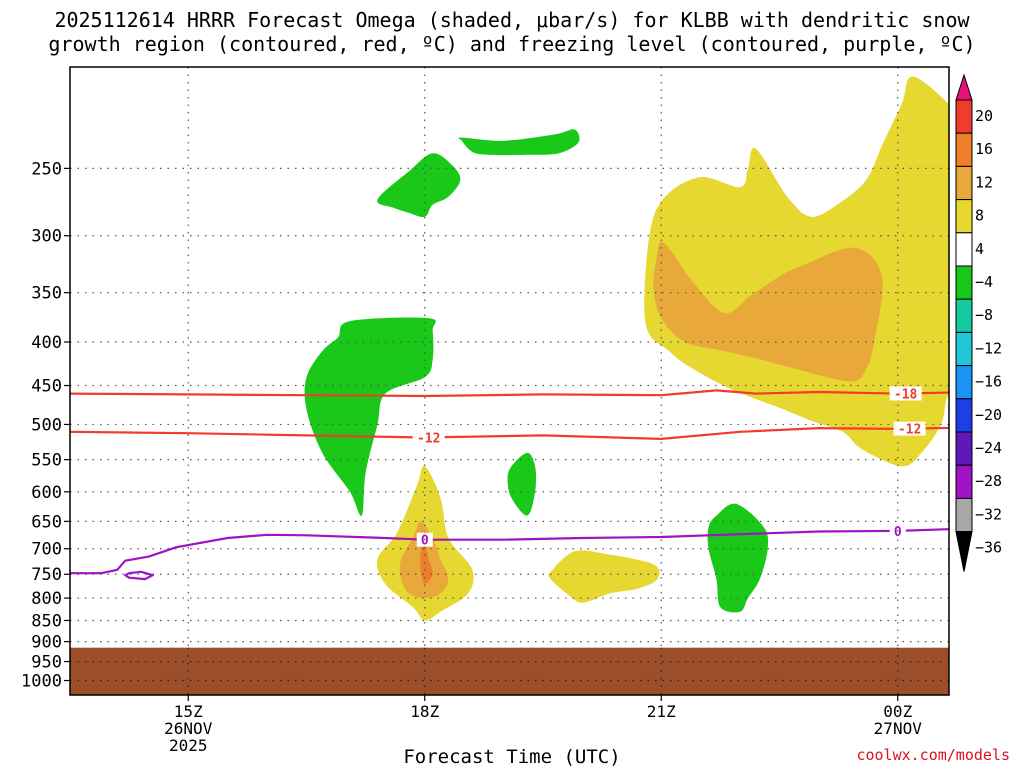 This screenshot has height=768, width=1024. What do you see at coordinates (139, 575) in the screenshot?
I see `contour-freezing-level-0-loop` at bounding box center [139, 575].